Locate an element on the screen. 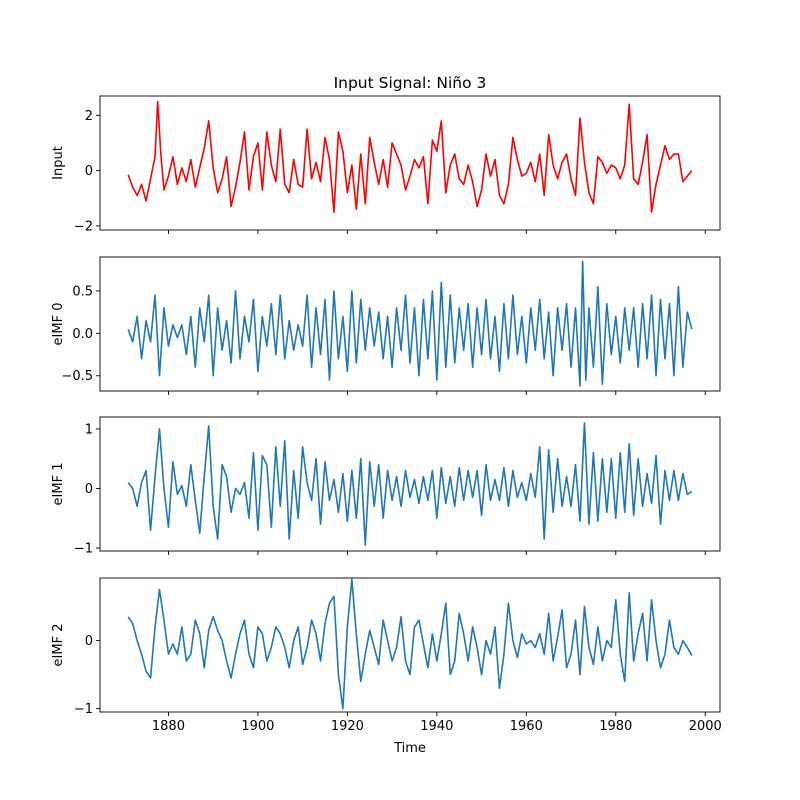 This screenshot has height=800, width=800. y-axis-label-2: eIMF 1 is located at coordinates (58, 484).